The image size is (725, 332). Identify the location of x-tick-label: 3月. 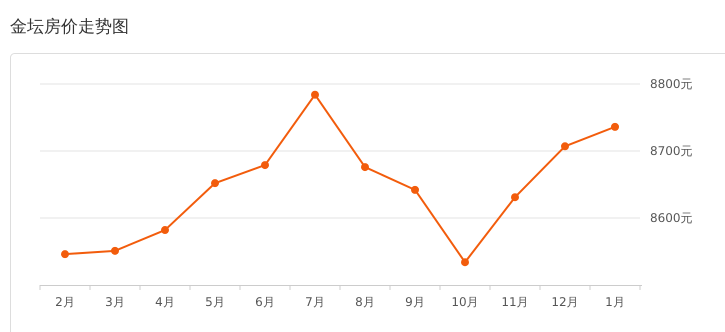
(115, 302).